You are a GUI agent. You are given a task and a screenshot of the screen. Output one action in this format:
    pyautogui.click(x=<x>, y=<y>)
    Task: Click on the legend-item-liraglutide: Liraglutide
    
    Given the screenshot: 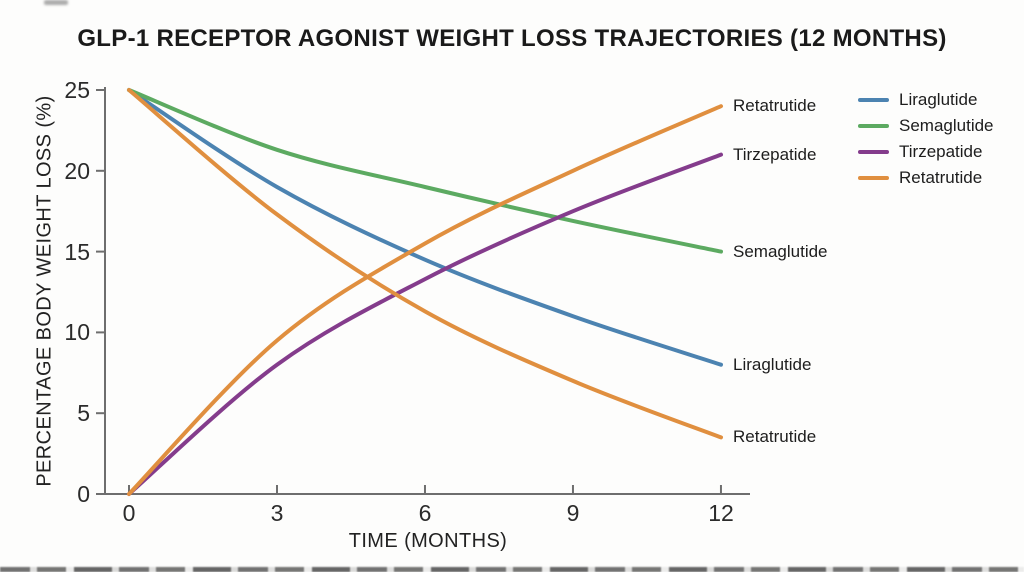 What is the action you would take?
    pyautogui.click(x=926, y=100)
    